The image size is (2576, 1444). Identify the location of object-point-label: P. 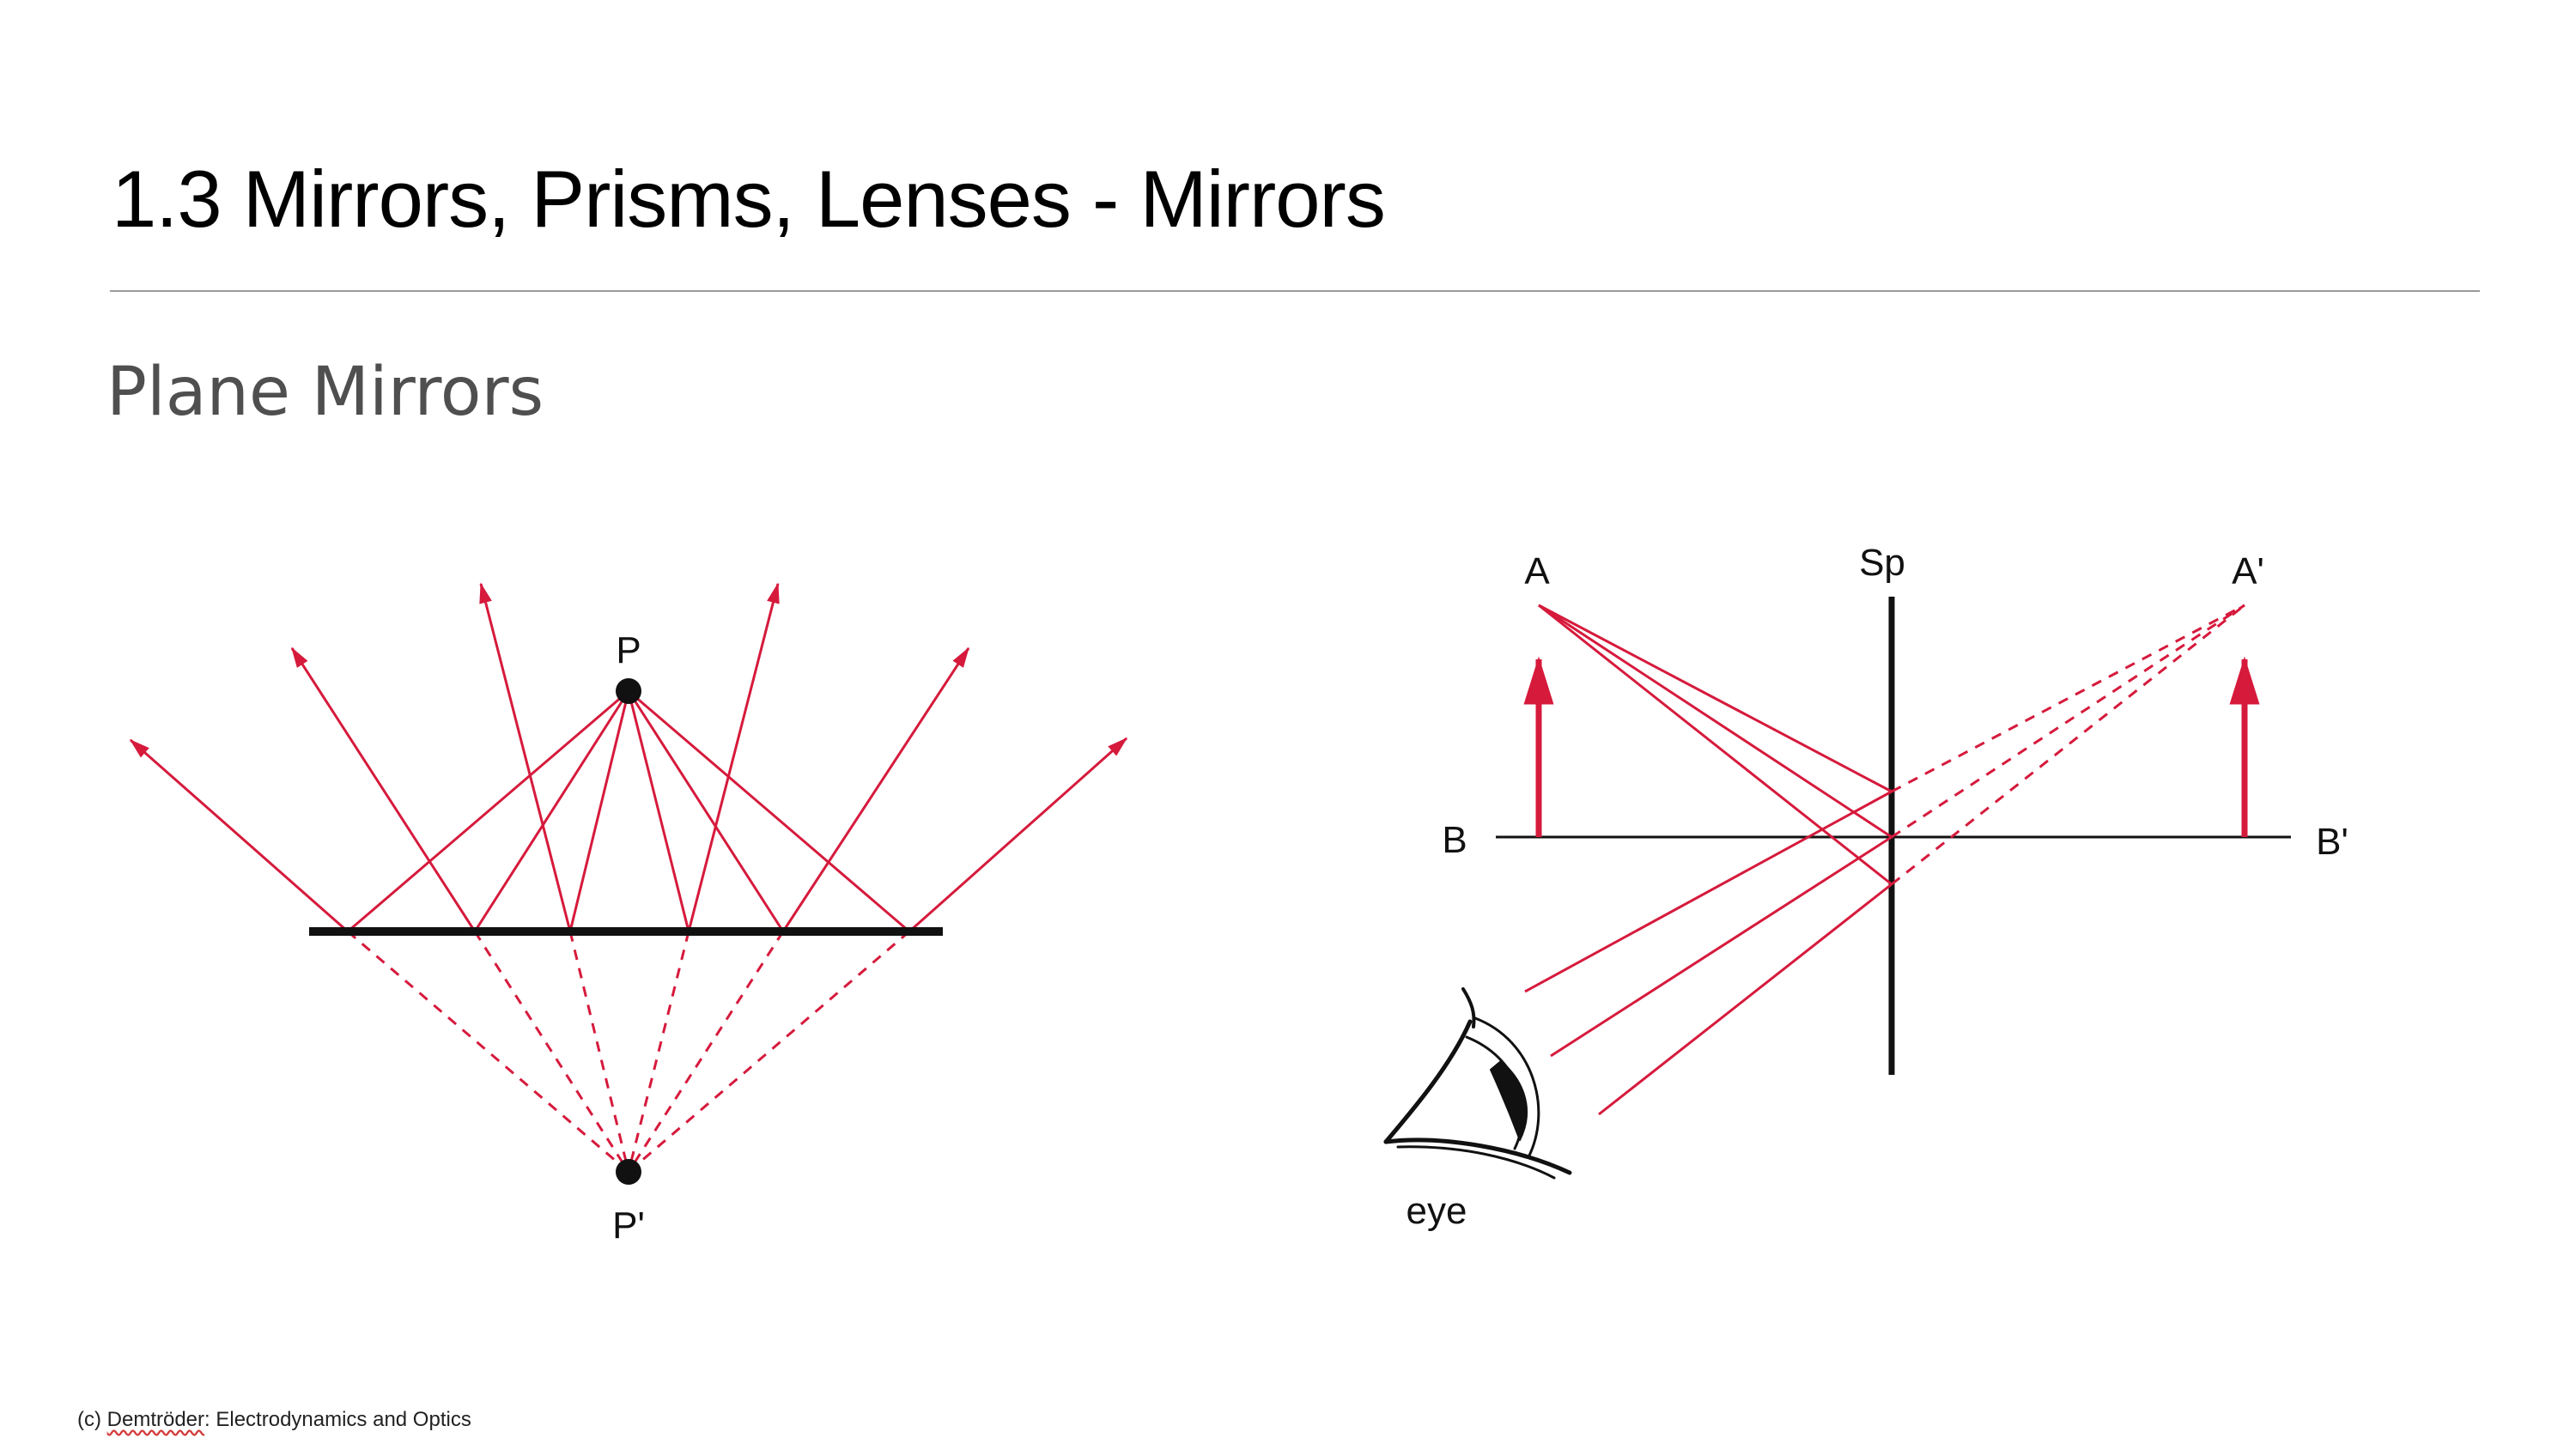
(629, 650).